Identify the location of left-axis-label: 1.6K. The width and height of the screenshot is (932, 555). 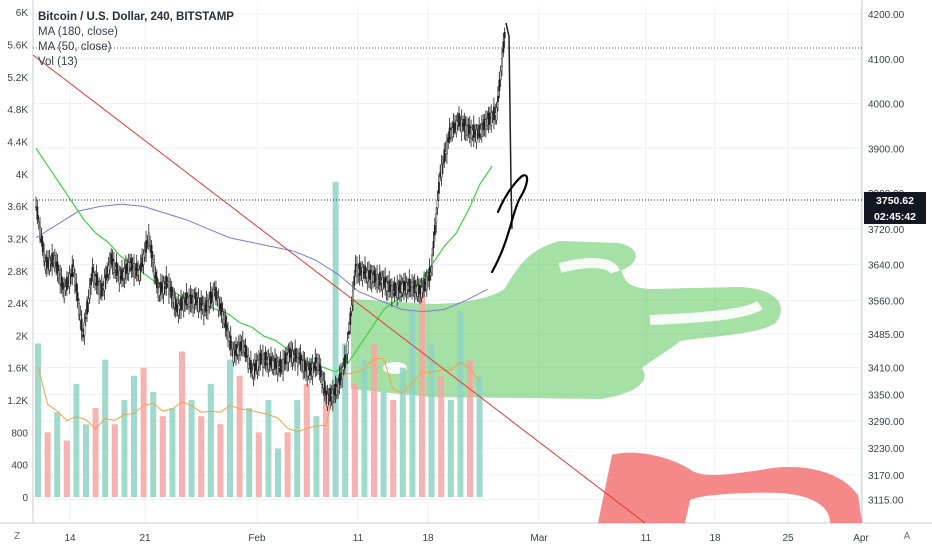
(17, 369).